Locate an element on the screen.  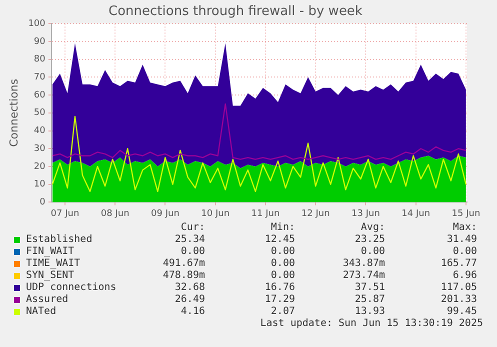
x-tick-label: 10 Jun is located at coordinates (215, 213).